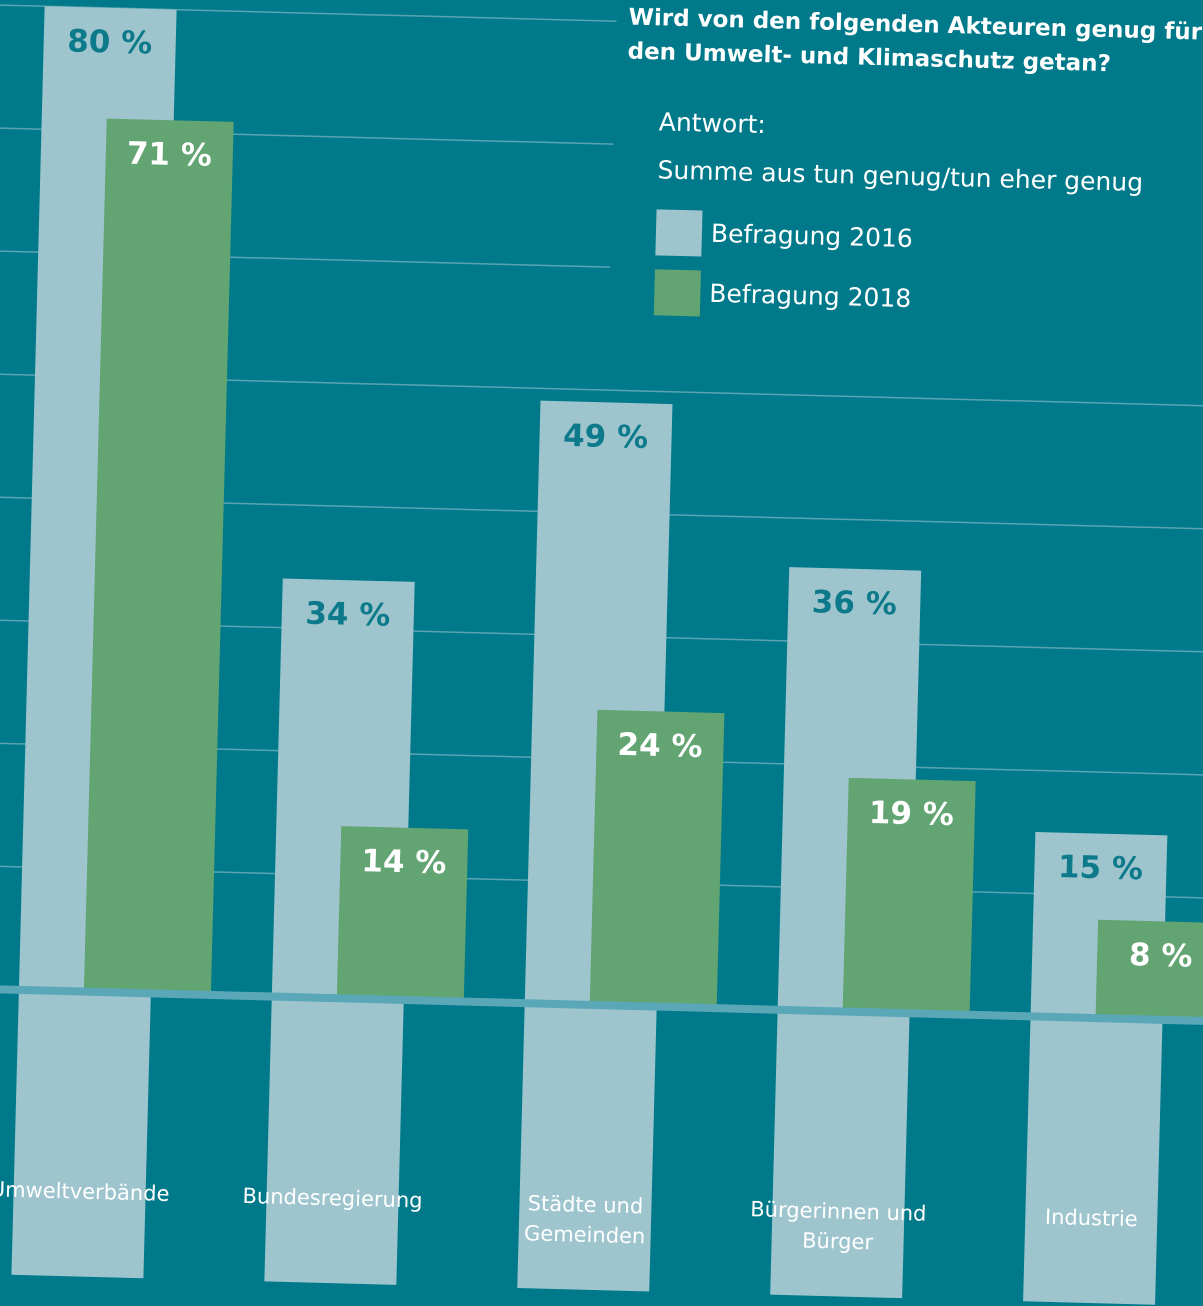 This screenshot has height=1306, width=1203. What do you see at coordinates (812, 236) in the screenshot?
I see `legend-label: Befragung 2016` at bounding box center [812, 236].